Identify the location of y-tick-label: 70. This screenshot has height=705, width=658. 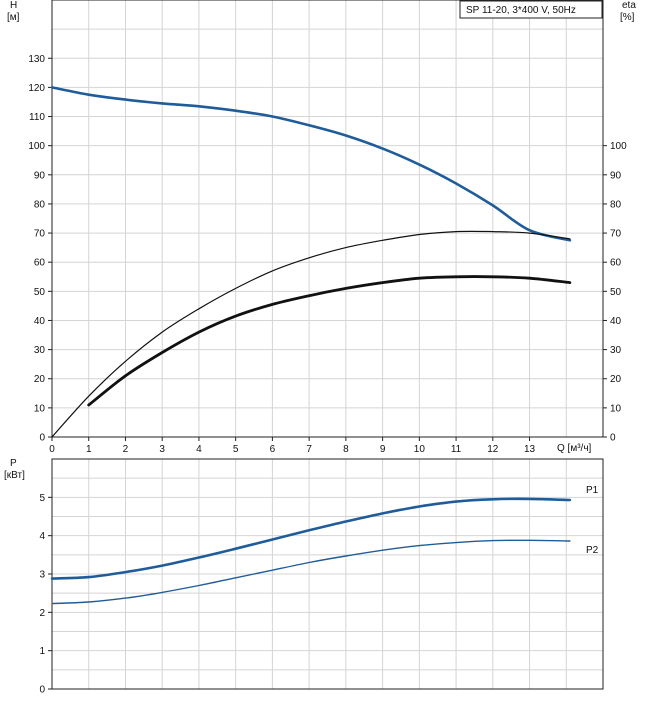
(40, 234).